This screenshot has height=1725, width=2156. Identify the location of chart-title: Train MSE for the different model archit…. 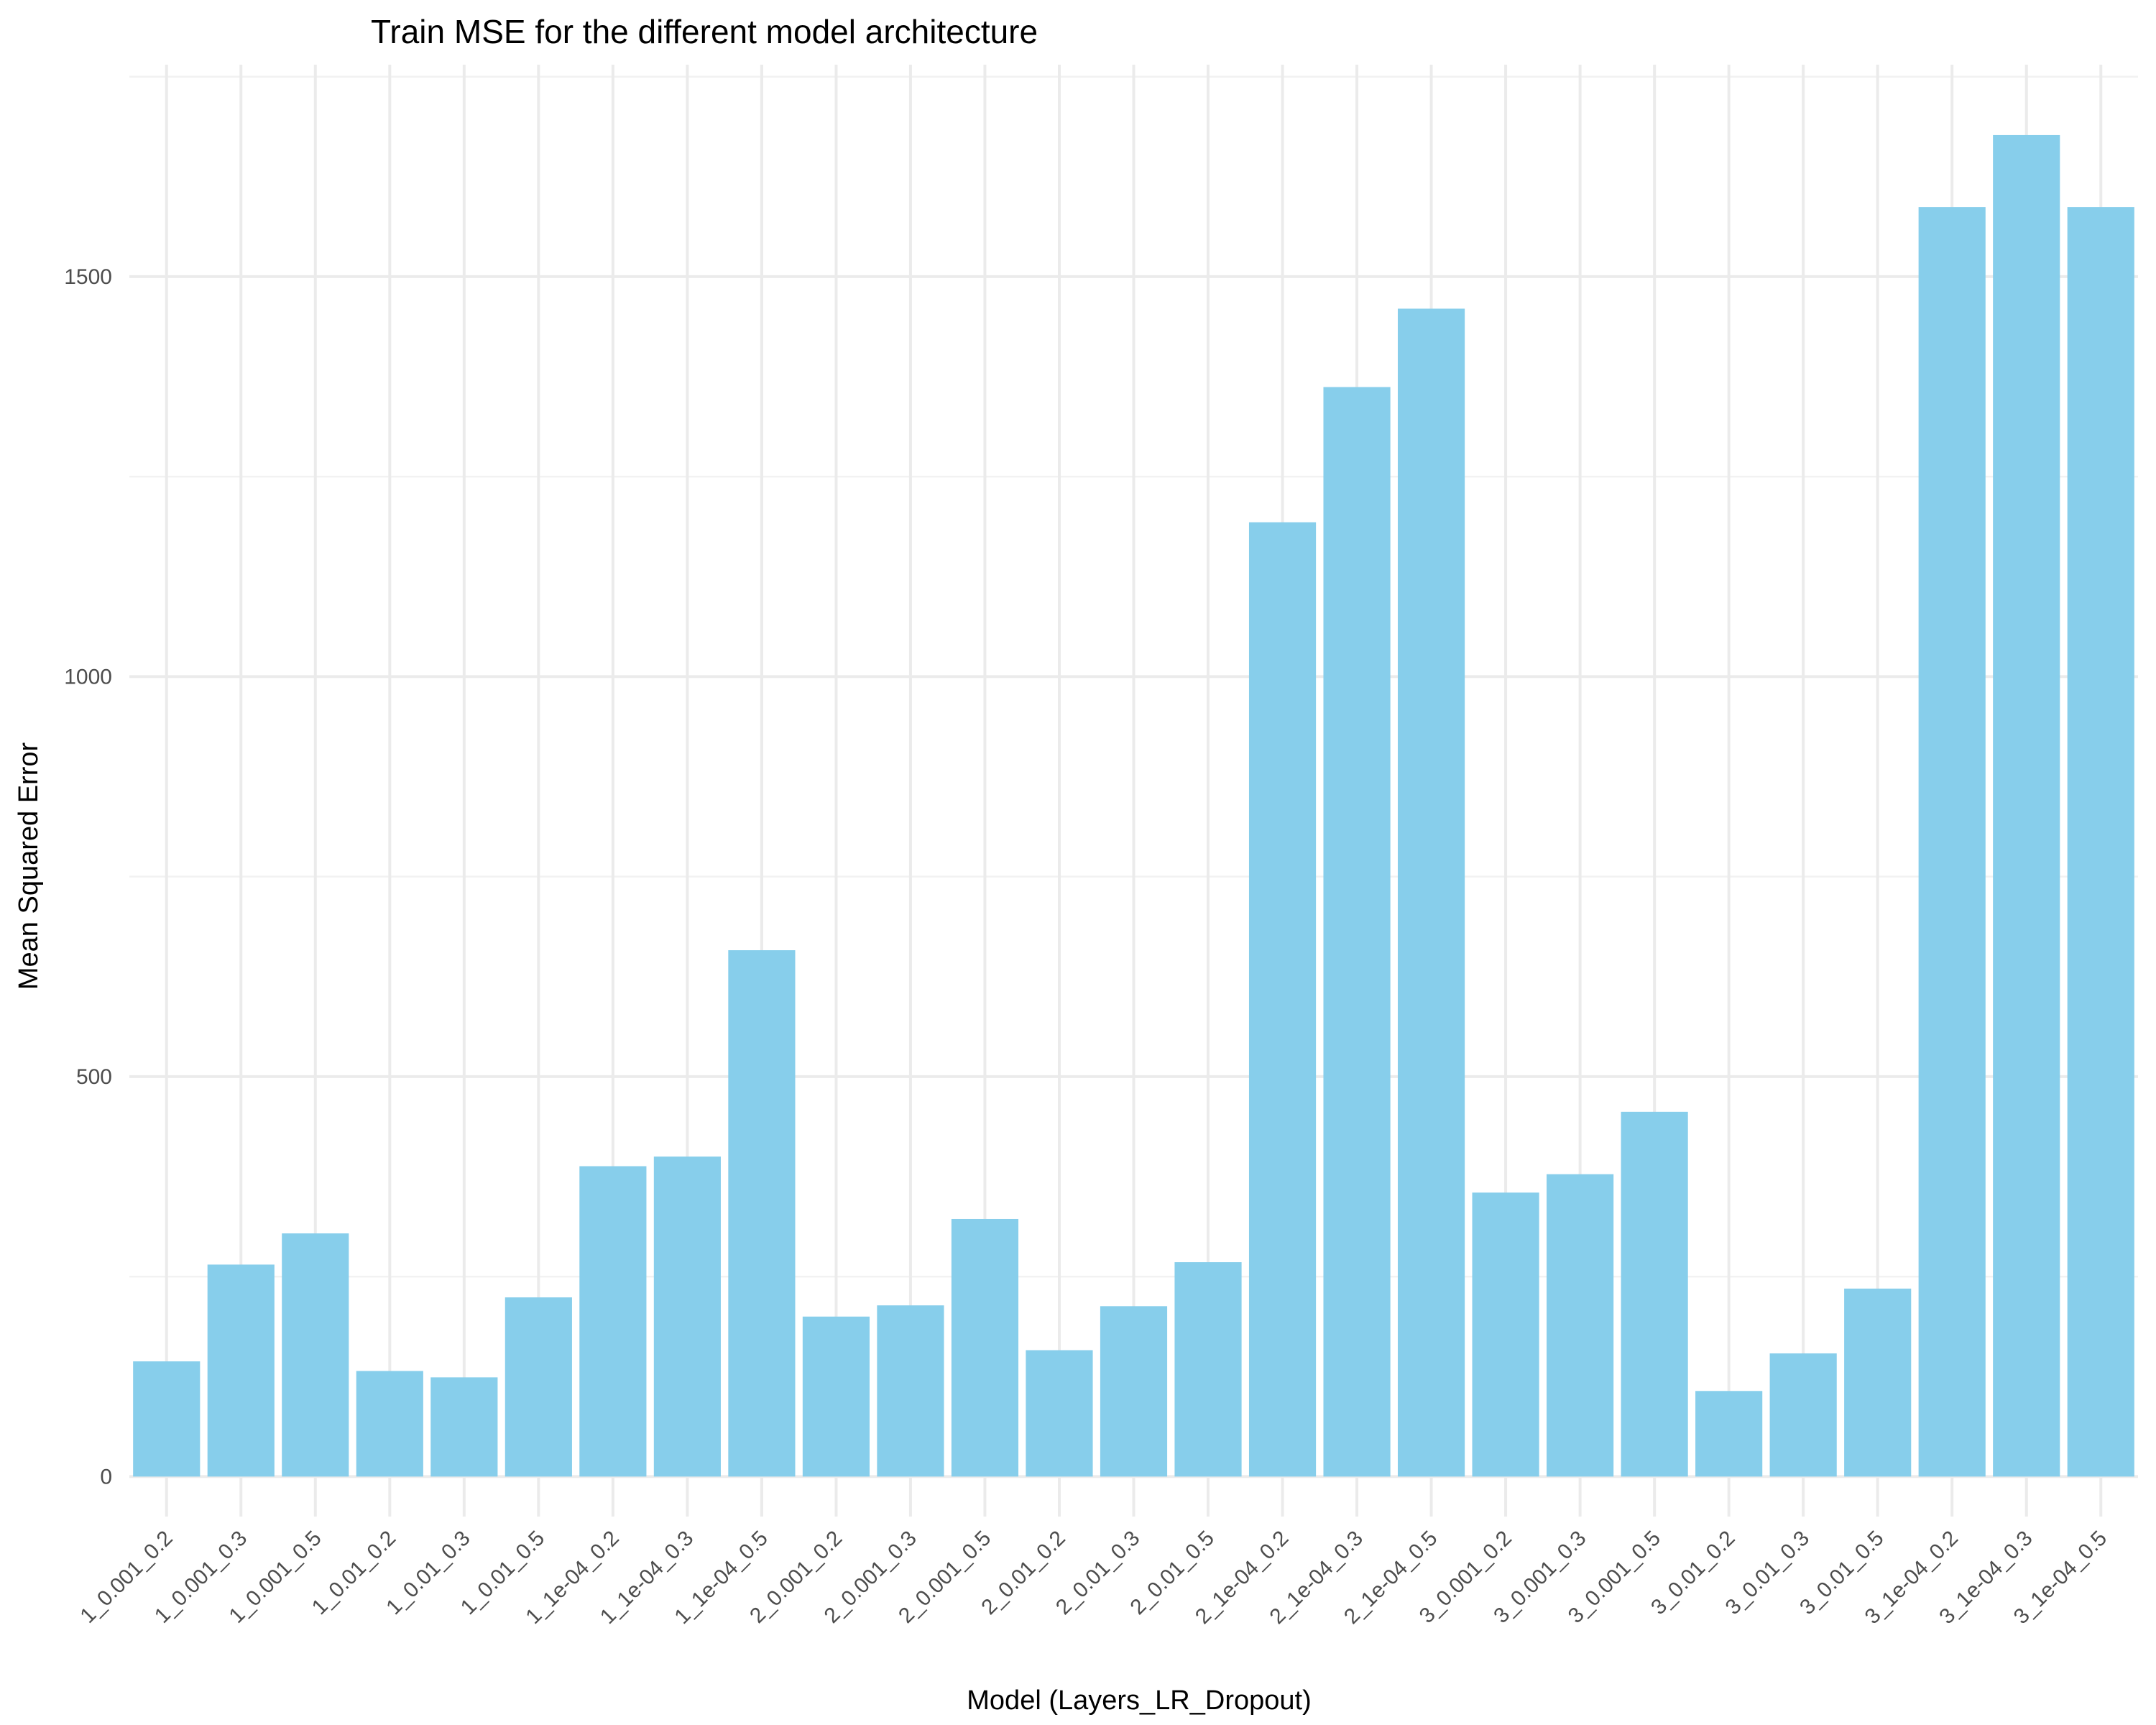
(704, 31).